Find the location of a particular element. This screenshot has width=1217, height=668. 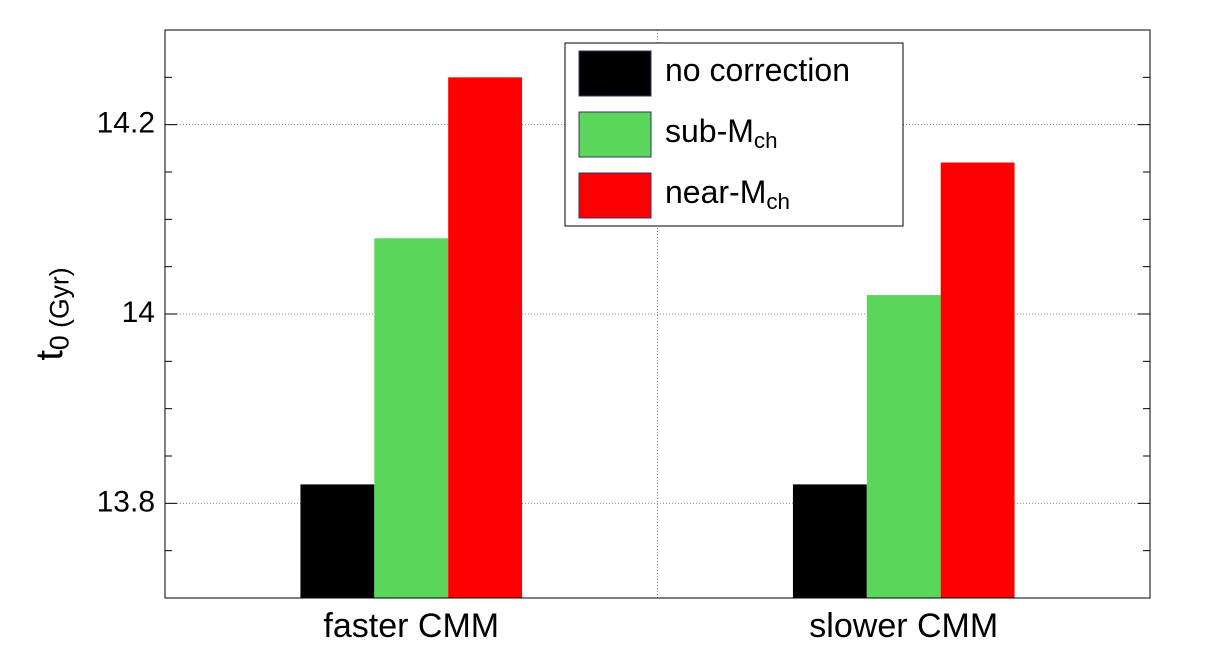

legend-label: near-Mch is located at coordinates (727, 193).